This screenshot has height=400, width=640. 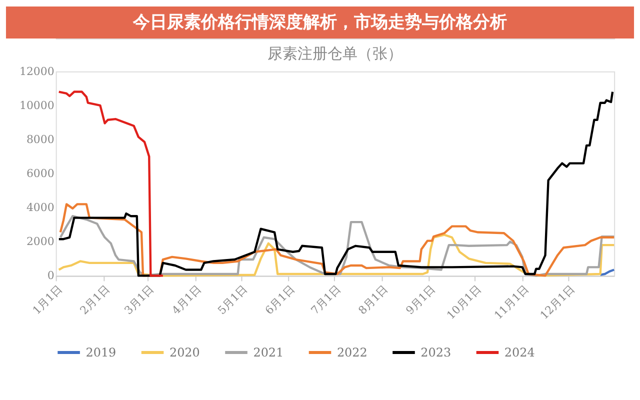 I want to click on x-tick-label: 6月1日, so click(x=280, y=300).